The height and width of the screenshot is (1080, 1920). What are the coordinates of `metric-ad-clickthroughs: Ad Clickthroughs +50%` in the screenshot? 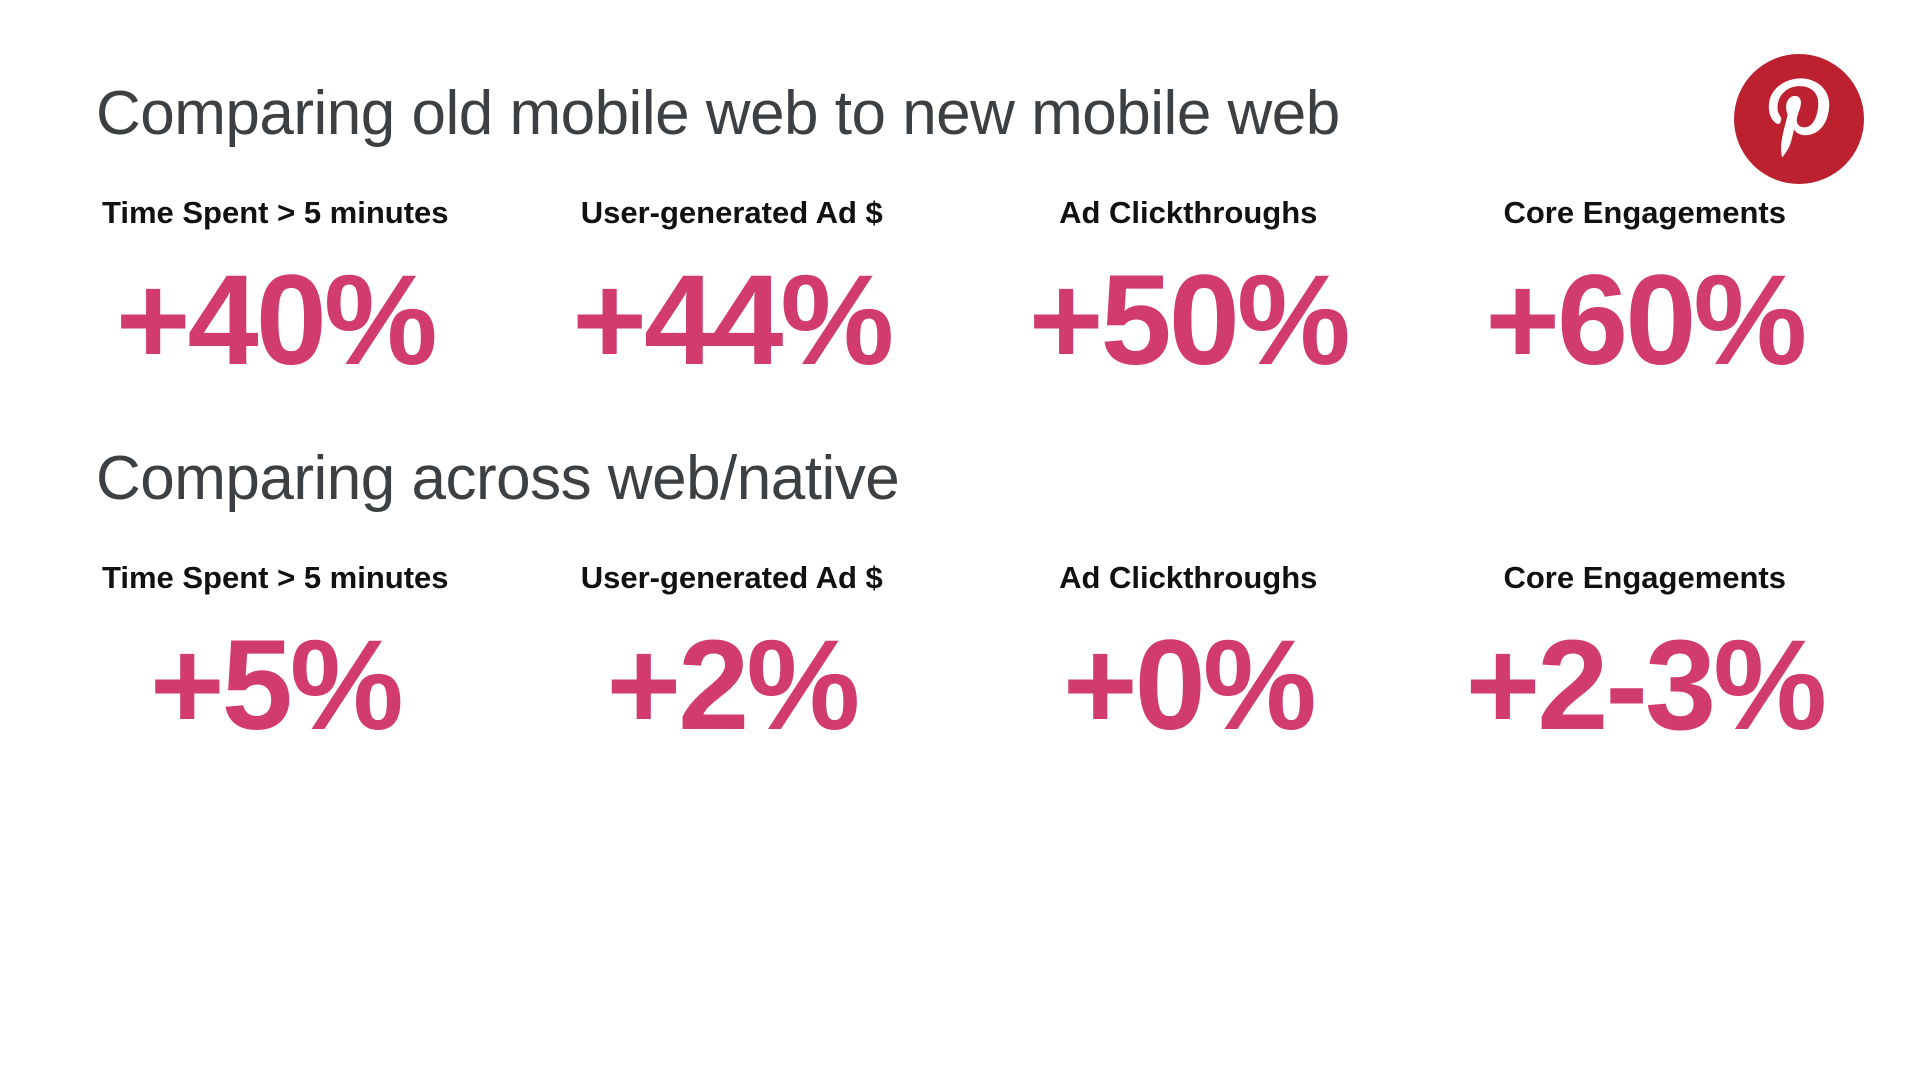 It's located at (1188, 290).